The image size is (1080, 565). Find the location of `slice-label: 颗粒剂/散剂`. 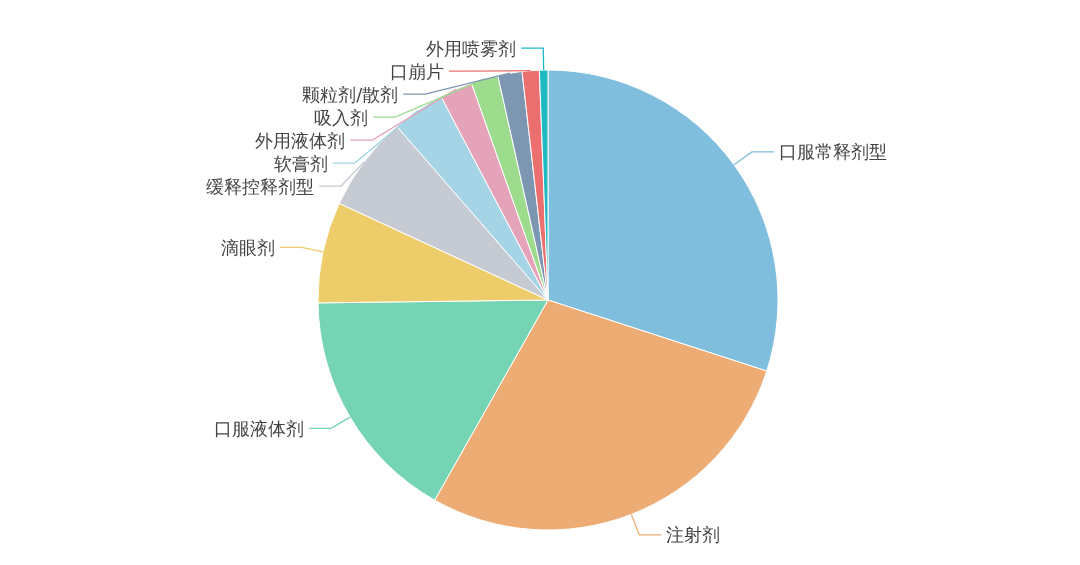

slice-label: 颗粒剂/散剂 is located at coordinates (350, 94).